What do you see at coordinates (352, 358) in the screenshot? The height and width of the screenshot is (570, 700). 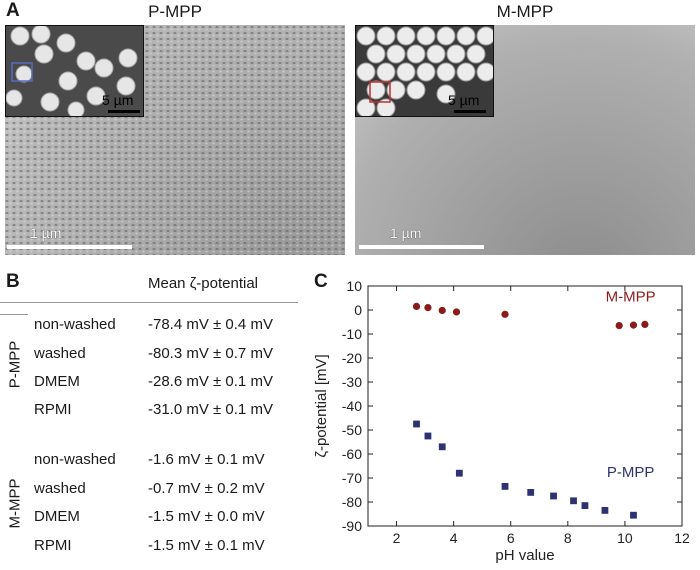 I see `y-tick-label: -20` at bounding box center [352, 358].